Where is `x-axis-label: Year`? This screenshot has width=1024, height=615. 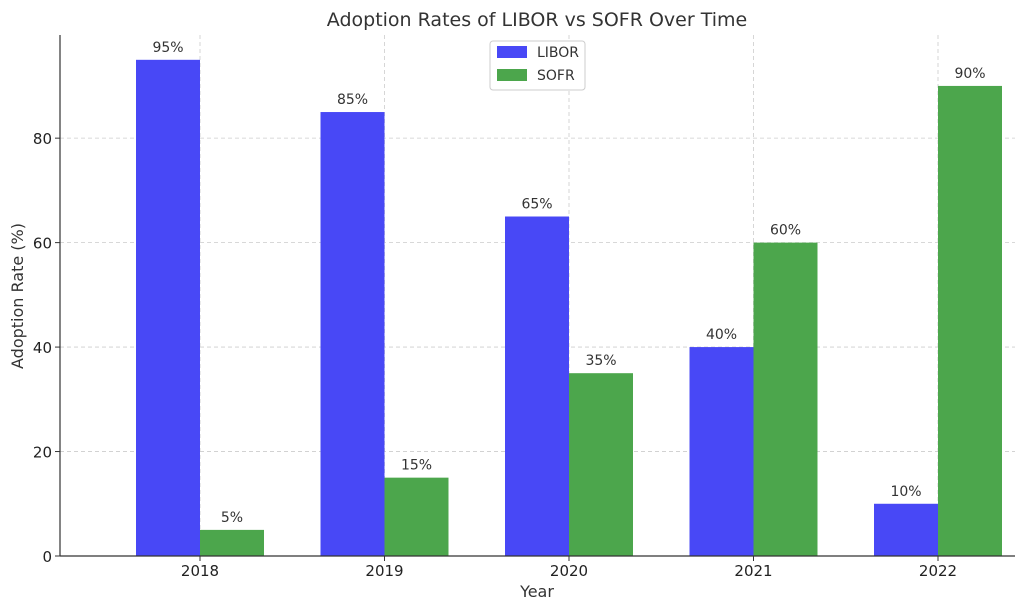
x-axis-label: Year is located at coordinates (536, 591).